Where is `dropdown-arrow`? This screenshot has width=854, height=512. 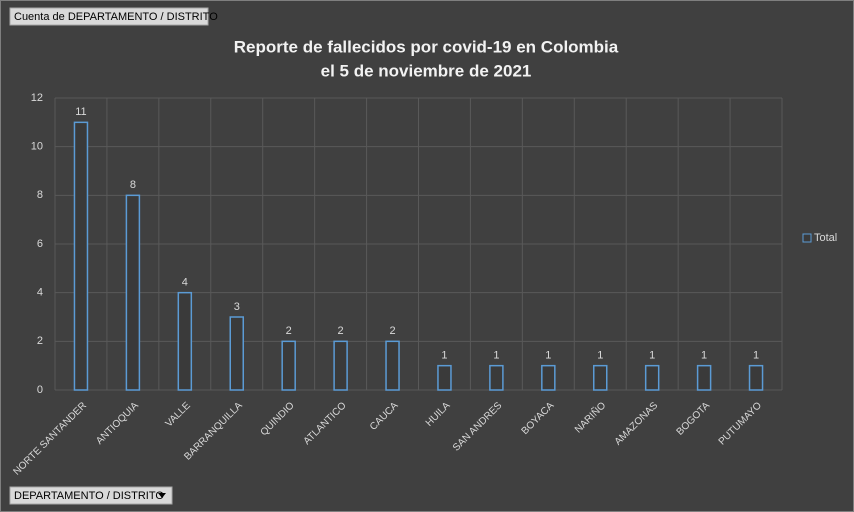
dropdown-arrow is located at coordinates (162, 495).